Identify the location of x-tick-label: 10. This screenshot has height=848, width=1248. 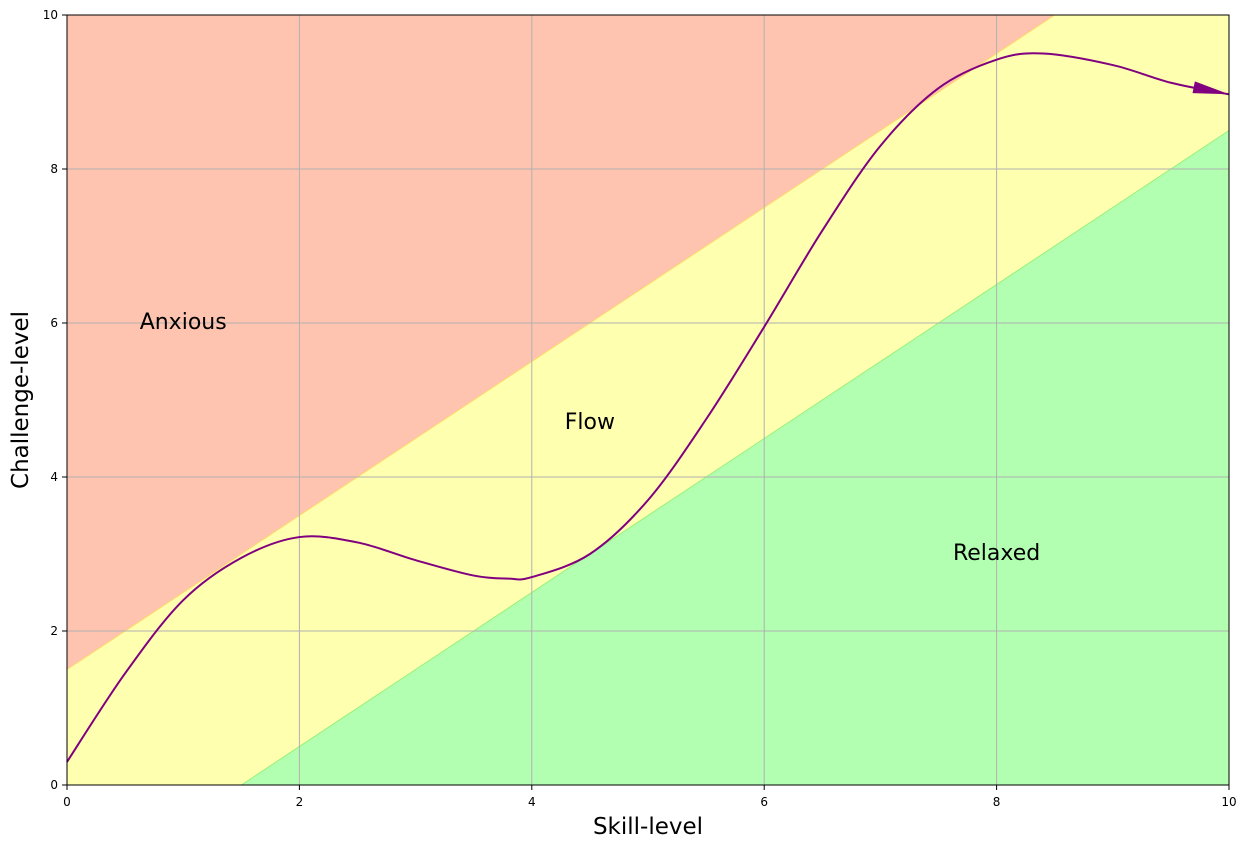
(1228, 802).